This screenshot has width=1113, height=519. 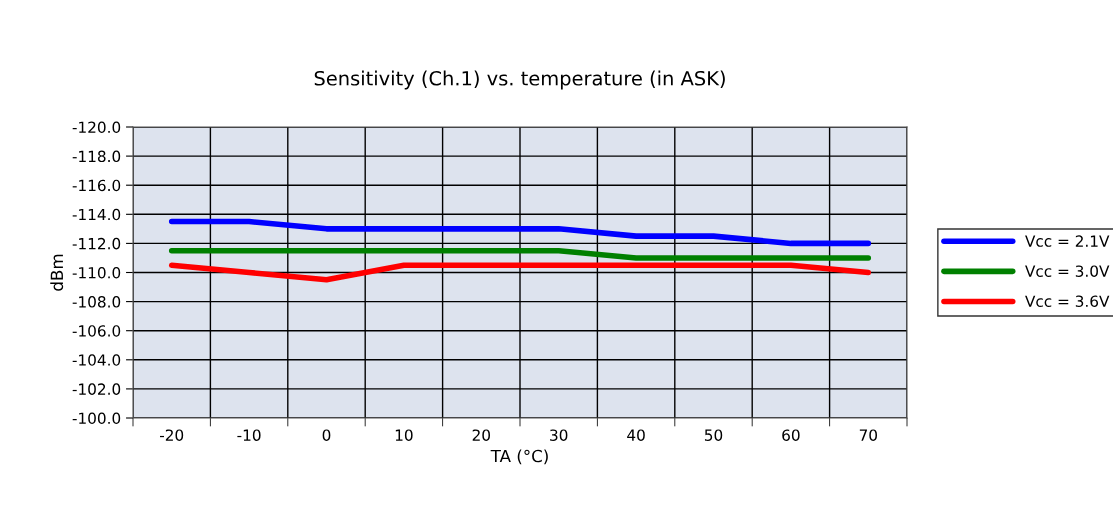 What do you see at coordinates (1067, 241) in the screenshot?
I see `legend-label: Vcc = 2.1V` at bounding box center [1067, 241].